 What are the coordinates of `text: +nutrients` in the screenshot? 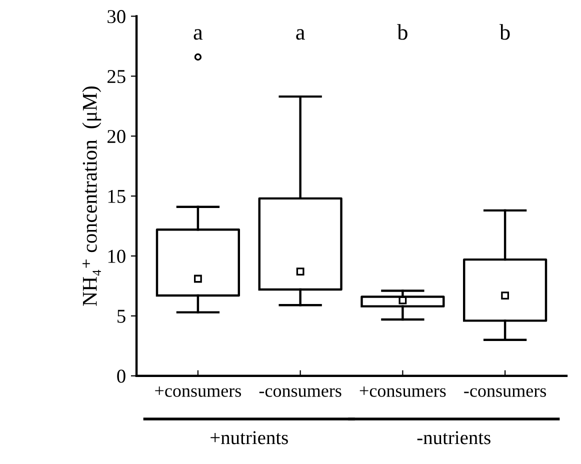 It's located at (249, 437).